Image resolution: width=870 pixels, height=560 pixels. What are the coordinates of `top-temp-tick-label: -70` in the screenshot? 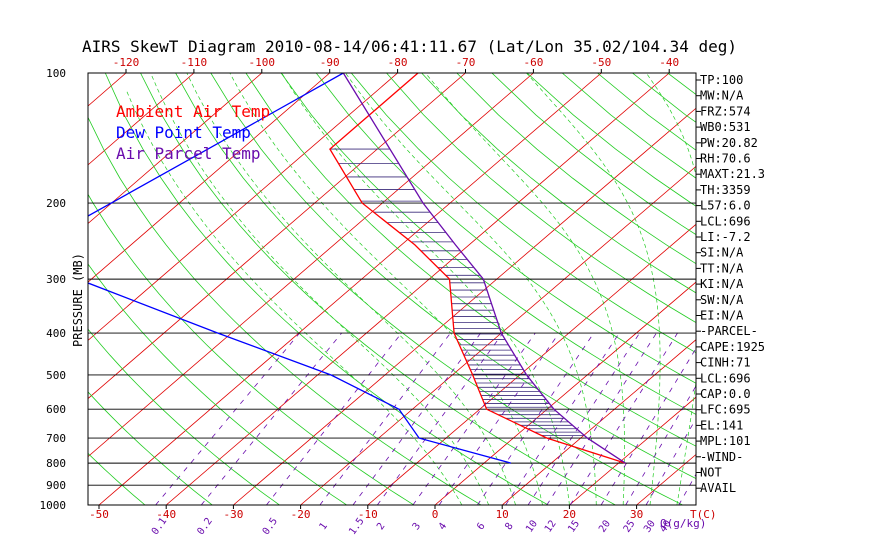 It's located at (466, 62).